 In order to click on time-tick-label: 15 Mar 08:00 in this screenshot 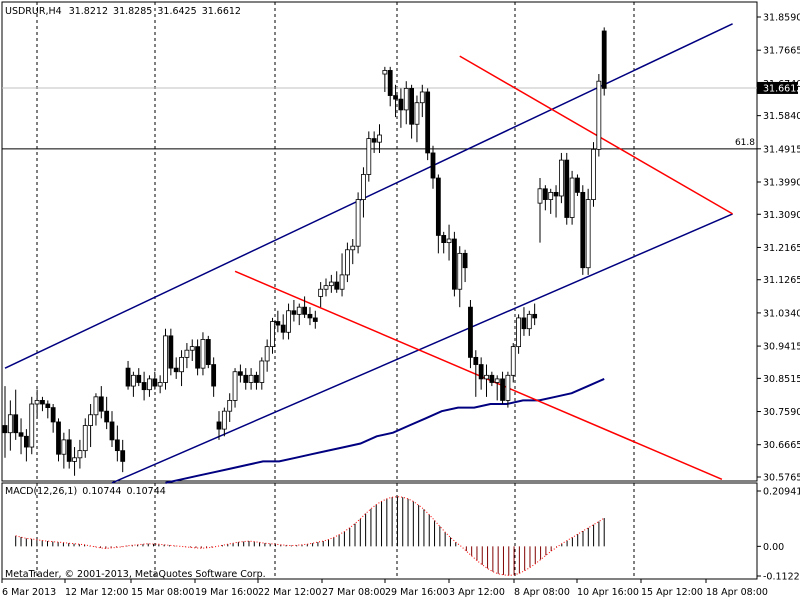, I will do `click(162, 592)`.